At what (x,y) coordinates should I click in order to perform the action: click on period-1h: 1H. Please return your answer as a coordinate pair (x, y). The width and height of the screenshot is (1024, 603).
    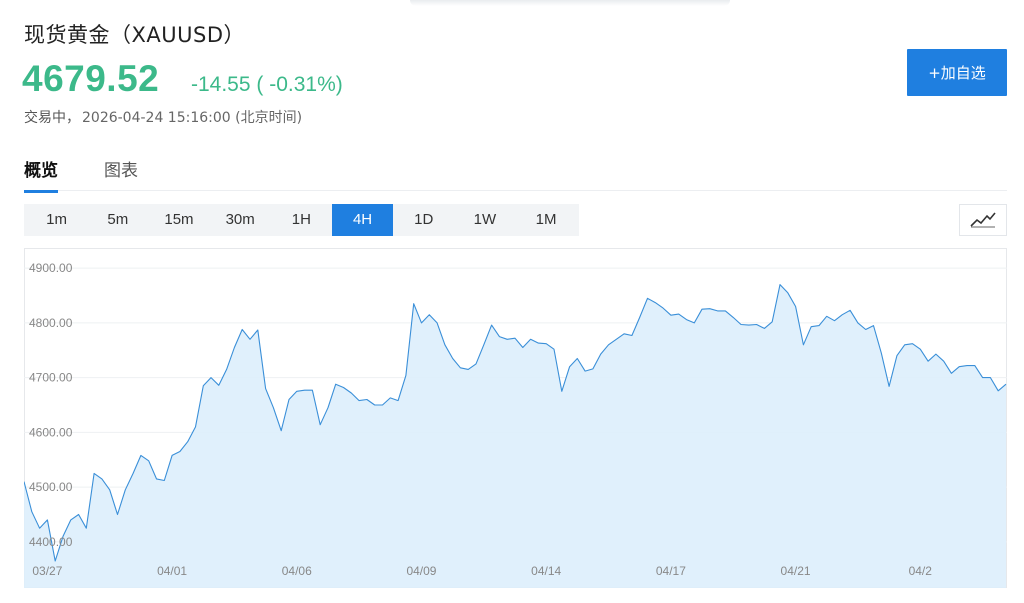
    Looking at the image, I should click on (301, 219).